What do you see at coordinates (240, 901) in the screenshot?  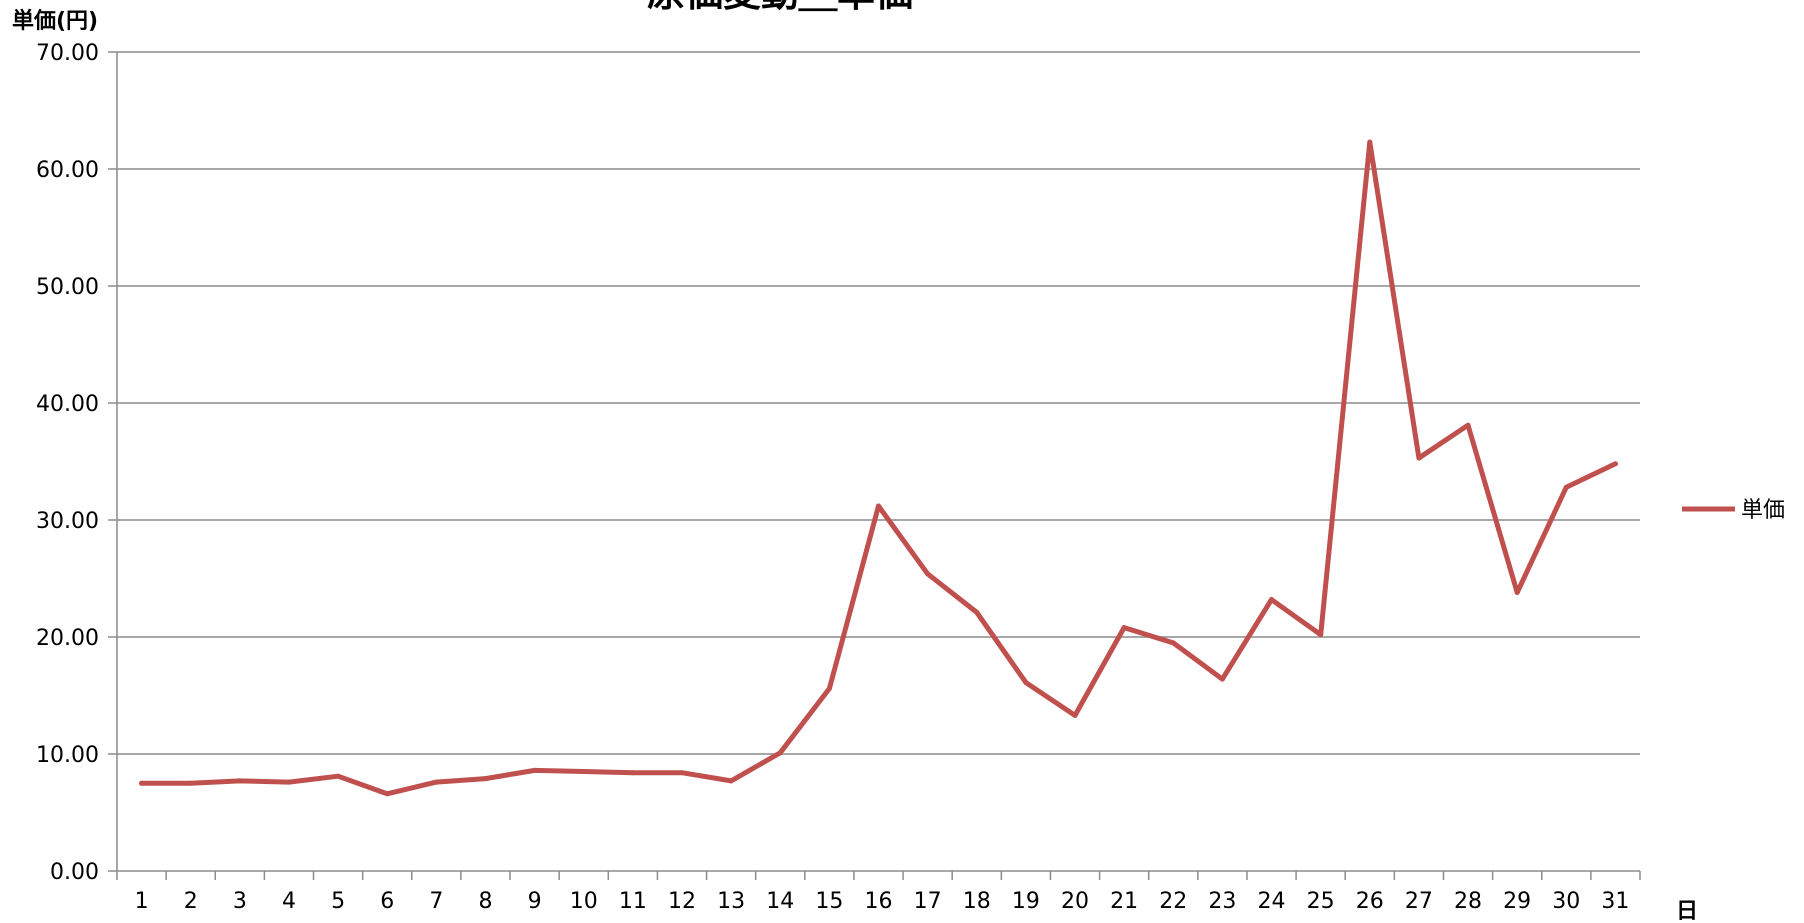 I see `x-tick-label: 3` at bounding box center [240, 901].